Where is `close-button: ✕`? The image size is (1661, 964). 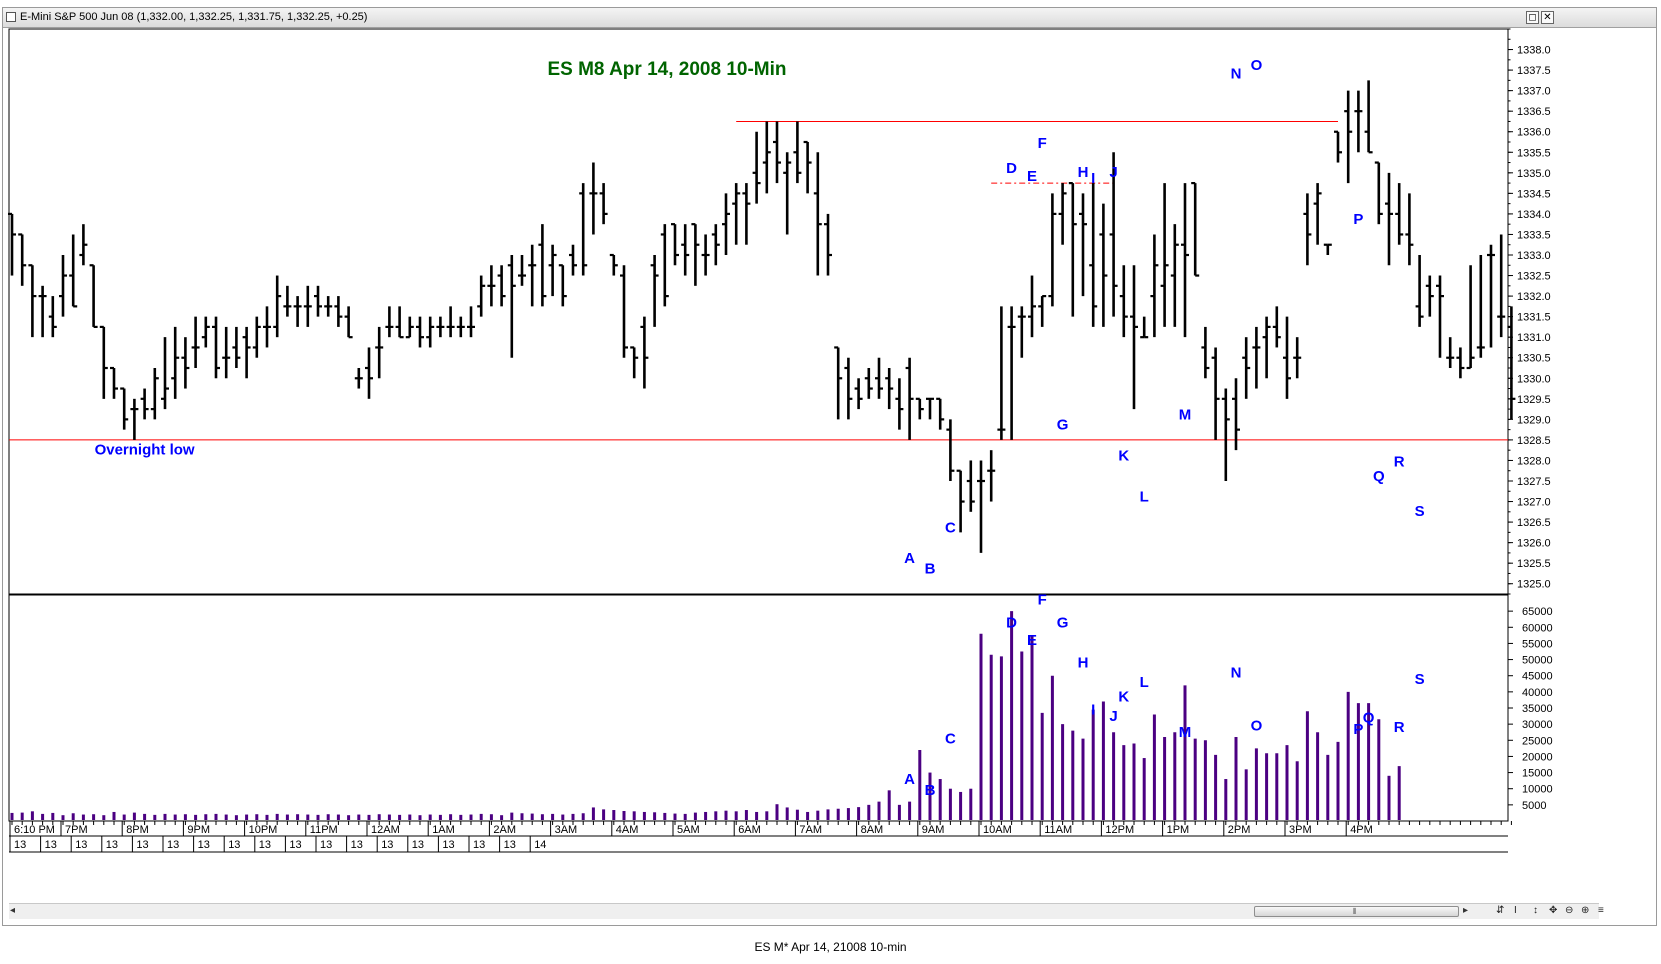
close-button: ✕ is located at coordinates (1547, 17).